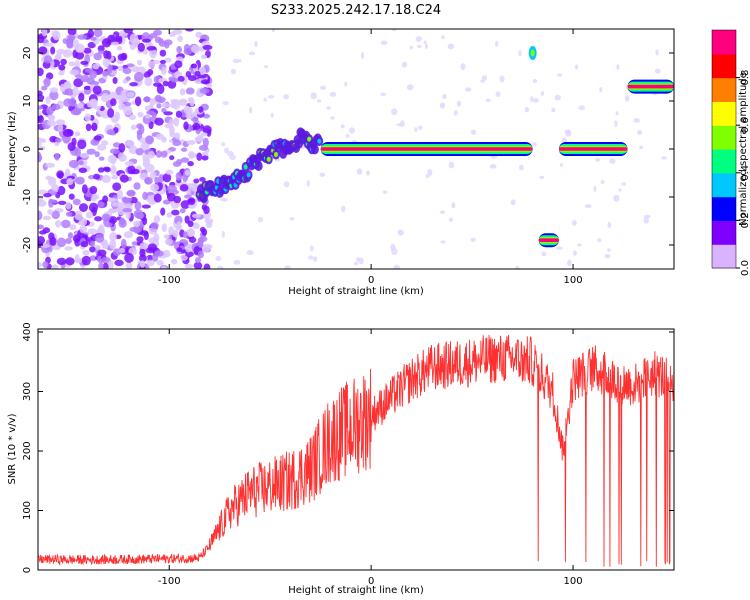 Image resolution: width=750 pixels, height=600 pixels. Describe the element at coordinates (275, 155) in the screenshot. I see `trace-core` at that location.